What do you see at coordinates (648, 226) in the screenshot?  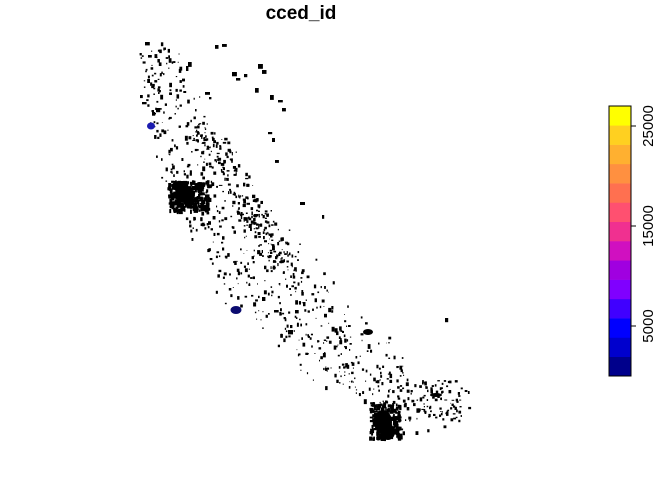 I see `legend-tick-label: 15000` at bounding box center [648, 226].